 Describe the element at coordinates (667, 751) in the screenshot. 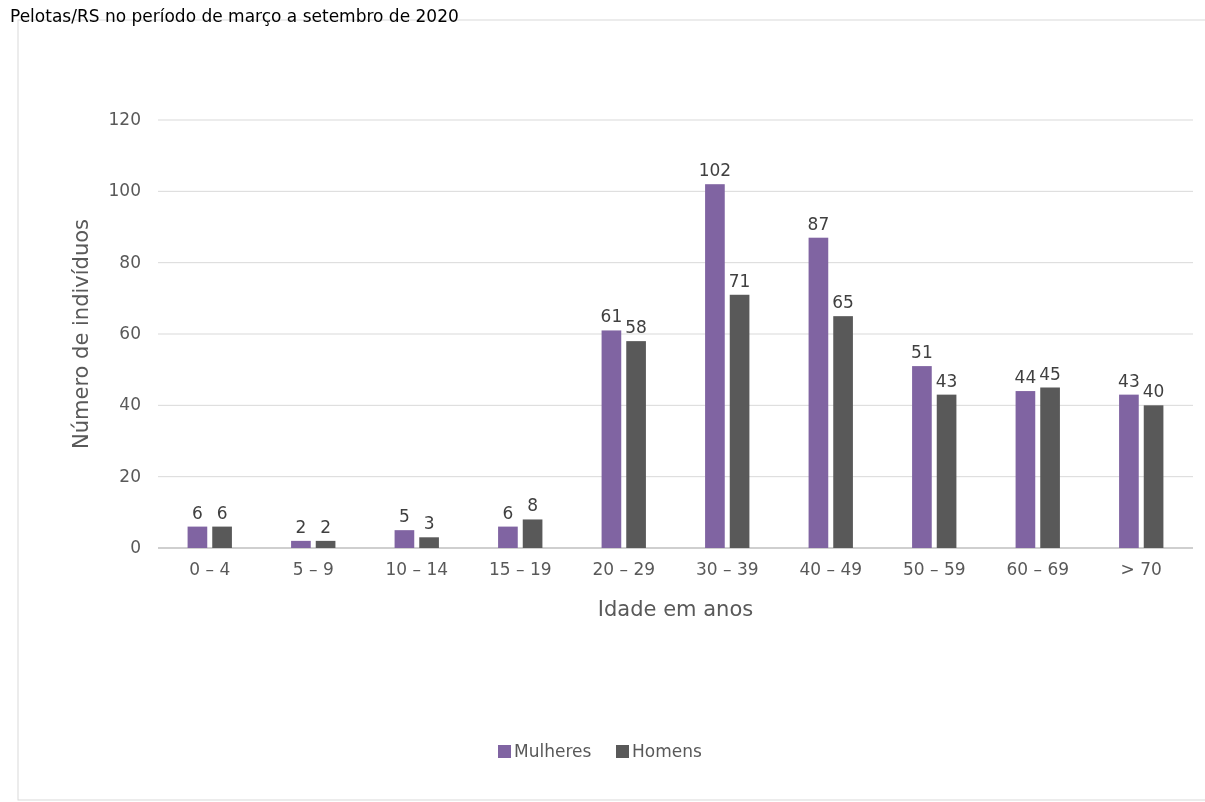

I see `legend-label: Homens` at that location.